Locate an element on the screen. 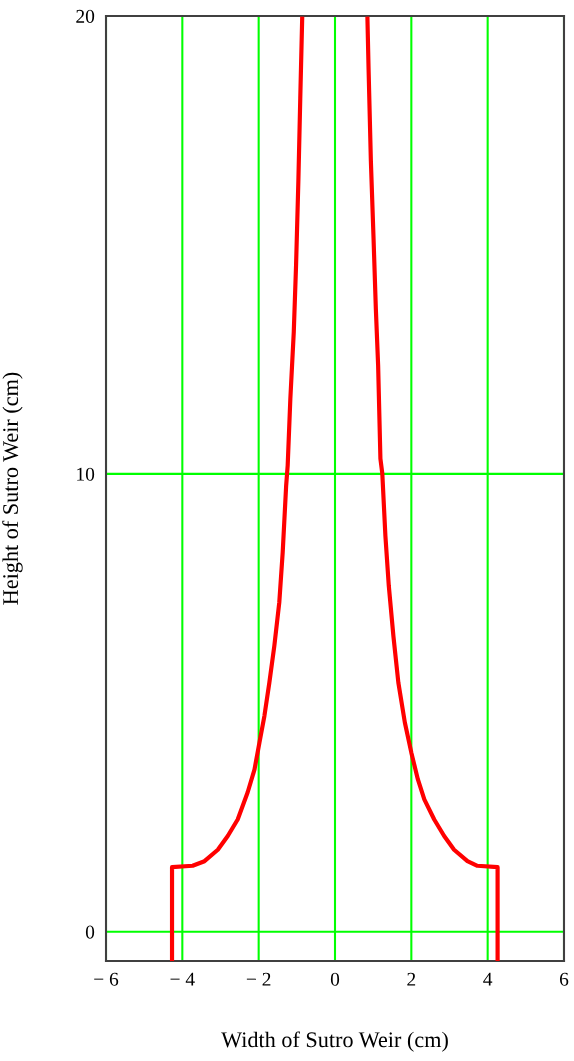 Image resolution: width=574 pixels, height=1061 pixels. x-tick-label: 2 is located at coordinates (411, 979).